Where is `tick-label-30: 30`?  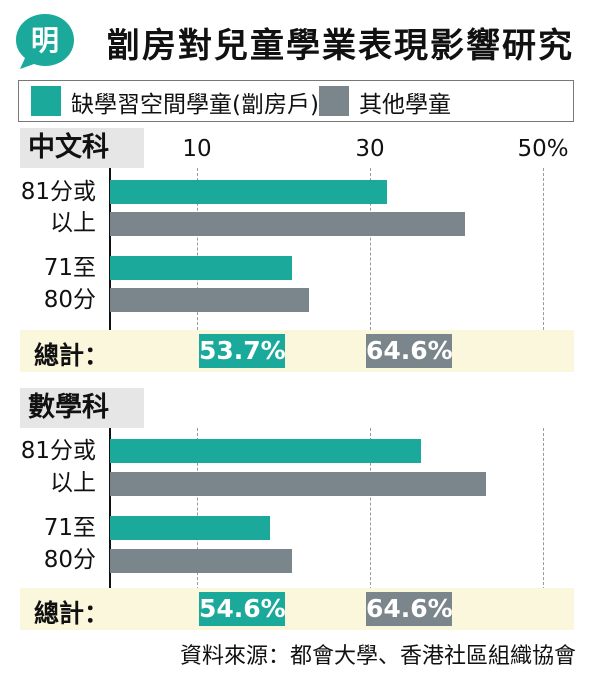
tick-label-30: 30 is located at coordinates (370, 149).